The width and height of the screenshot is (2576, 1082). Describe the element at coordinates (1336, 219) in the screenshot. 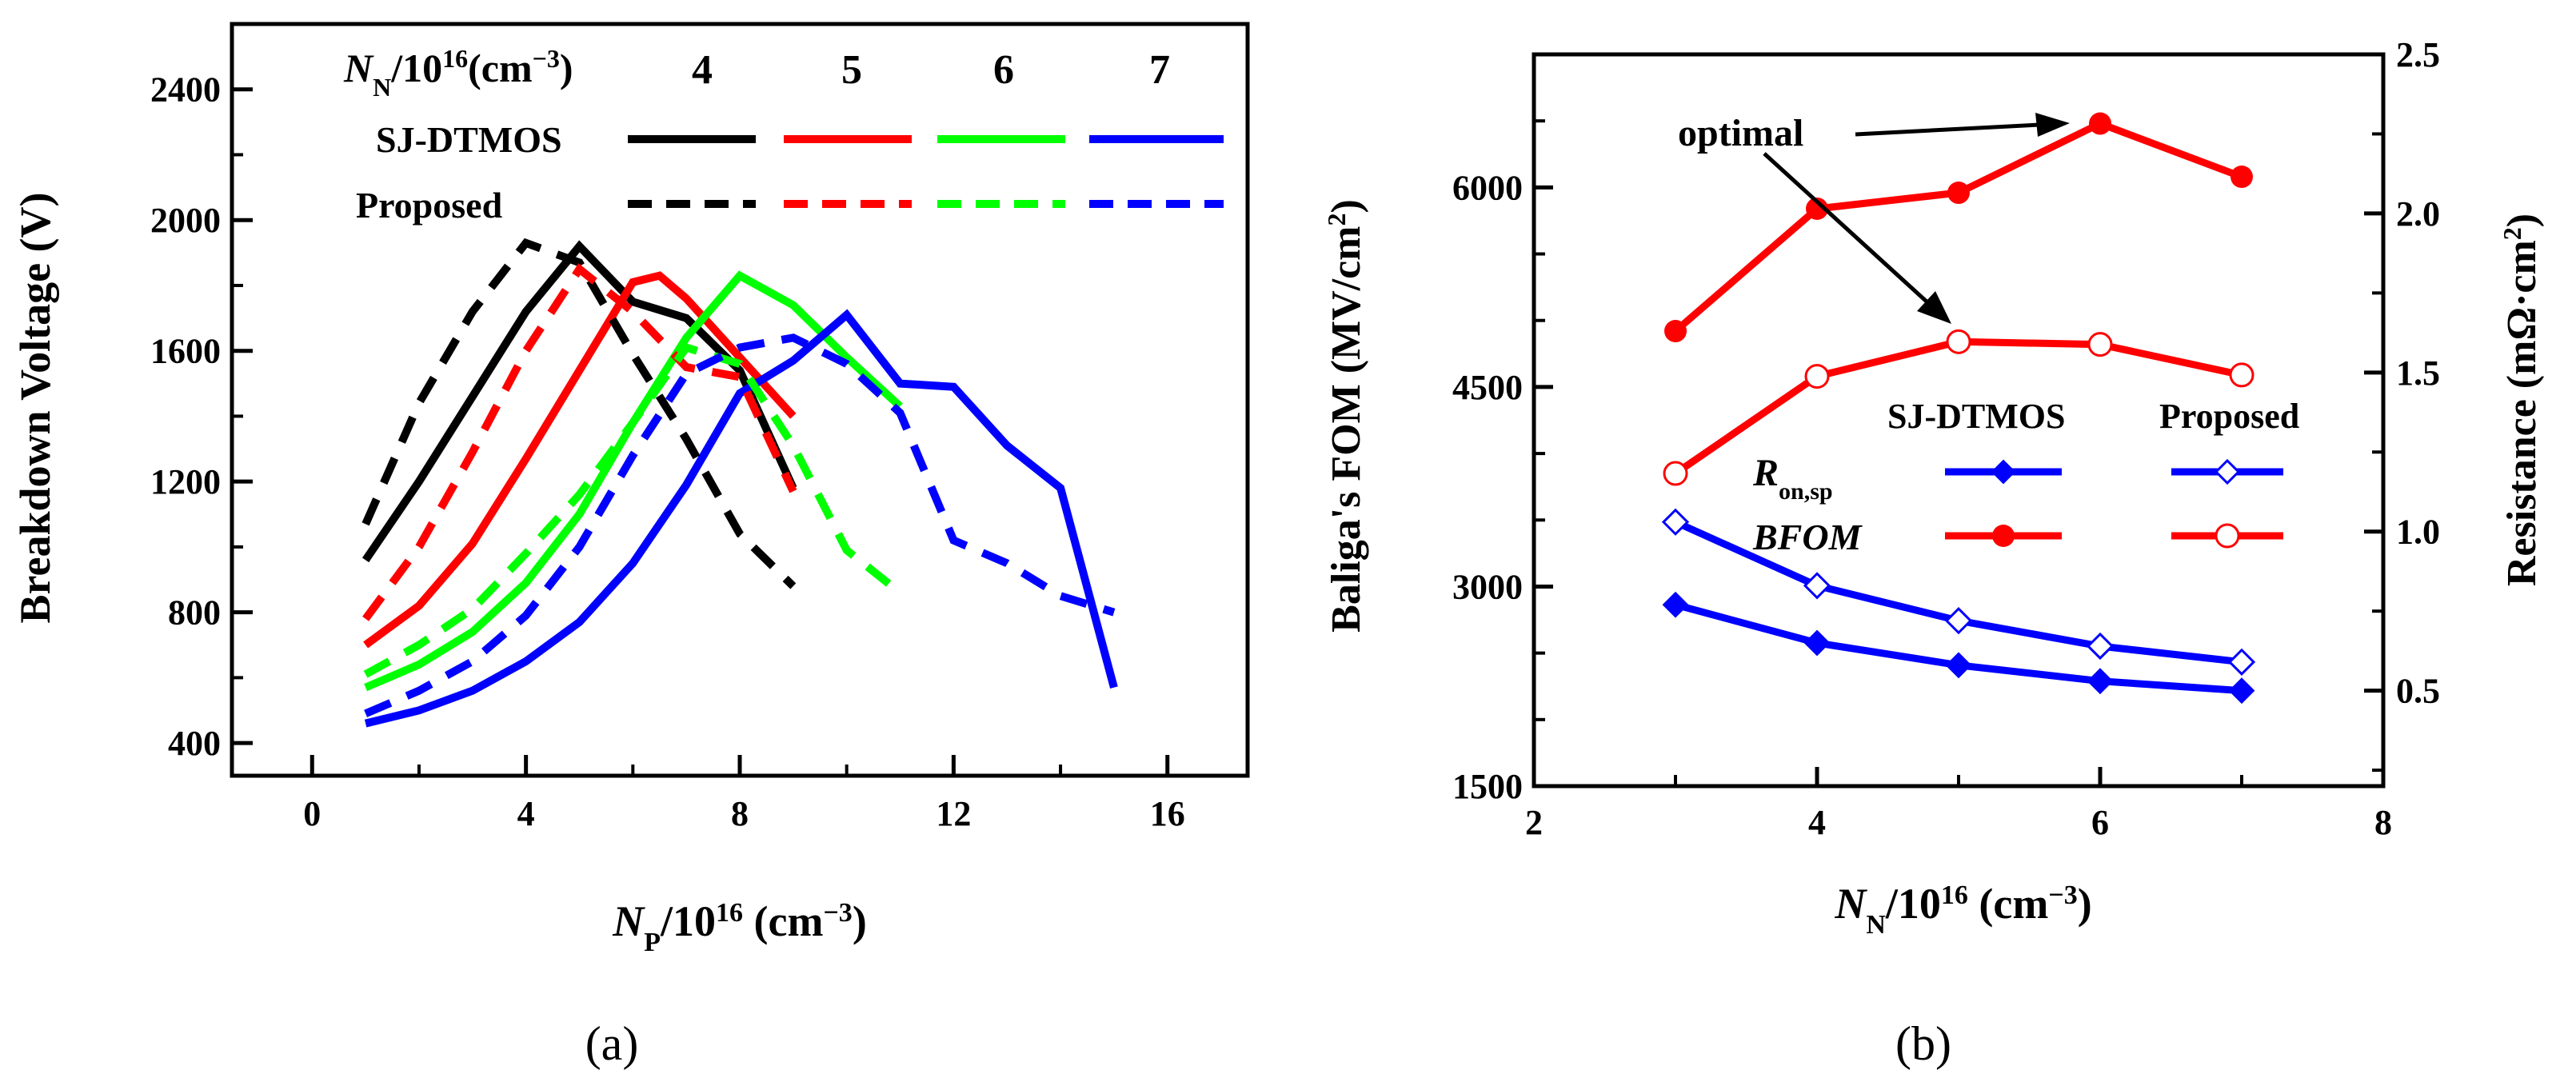

I see `panel-b-ylabel-left-sup: 2` at that location.